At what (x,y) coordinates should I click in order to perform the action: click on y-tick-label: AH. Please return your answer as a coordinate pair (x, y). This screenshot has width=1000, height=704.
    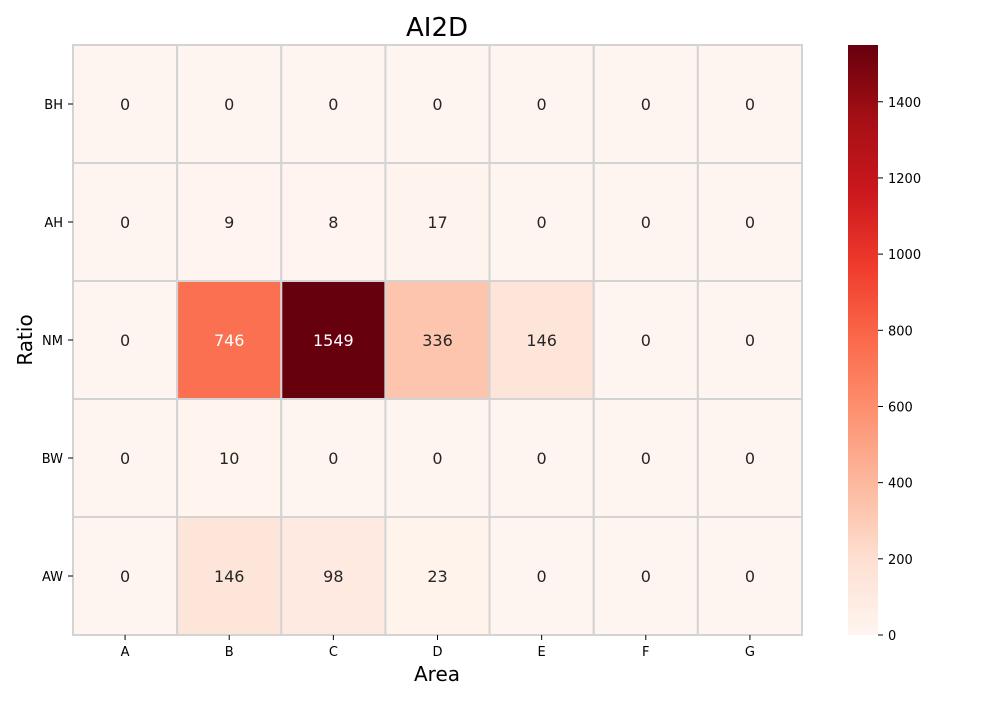
    Looking at the image, I should click on (53, 223).